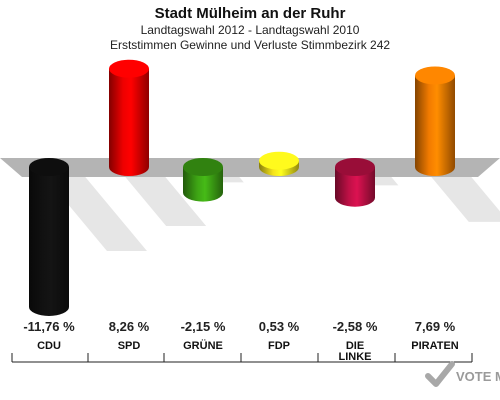 This screenshot has width=500, height=400. What do you see at coordinates (203, 326) in the screenshot?
I see `value-label: -2,15 %` at bounding box center [203, 326].